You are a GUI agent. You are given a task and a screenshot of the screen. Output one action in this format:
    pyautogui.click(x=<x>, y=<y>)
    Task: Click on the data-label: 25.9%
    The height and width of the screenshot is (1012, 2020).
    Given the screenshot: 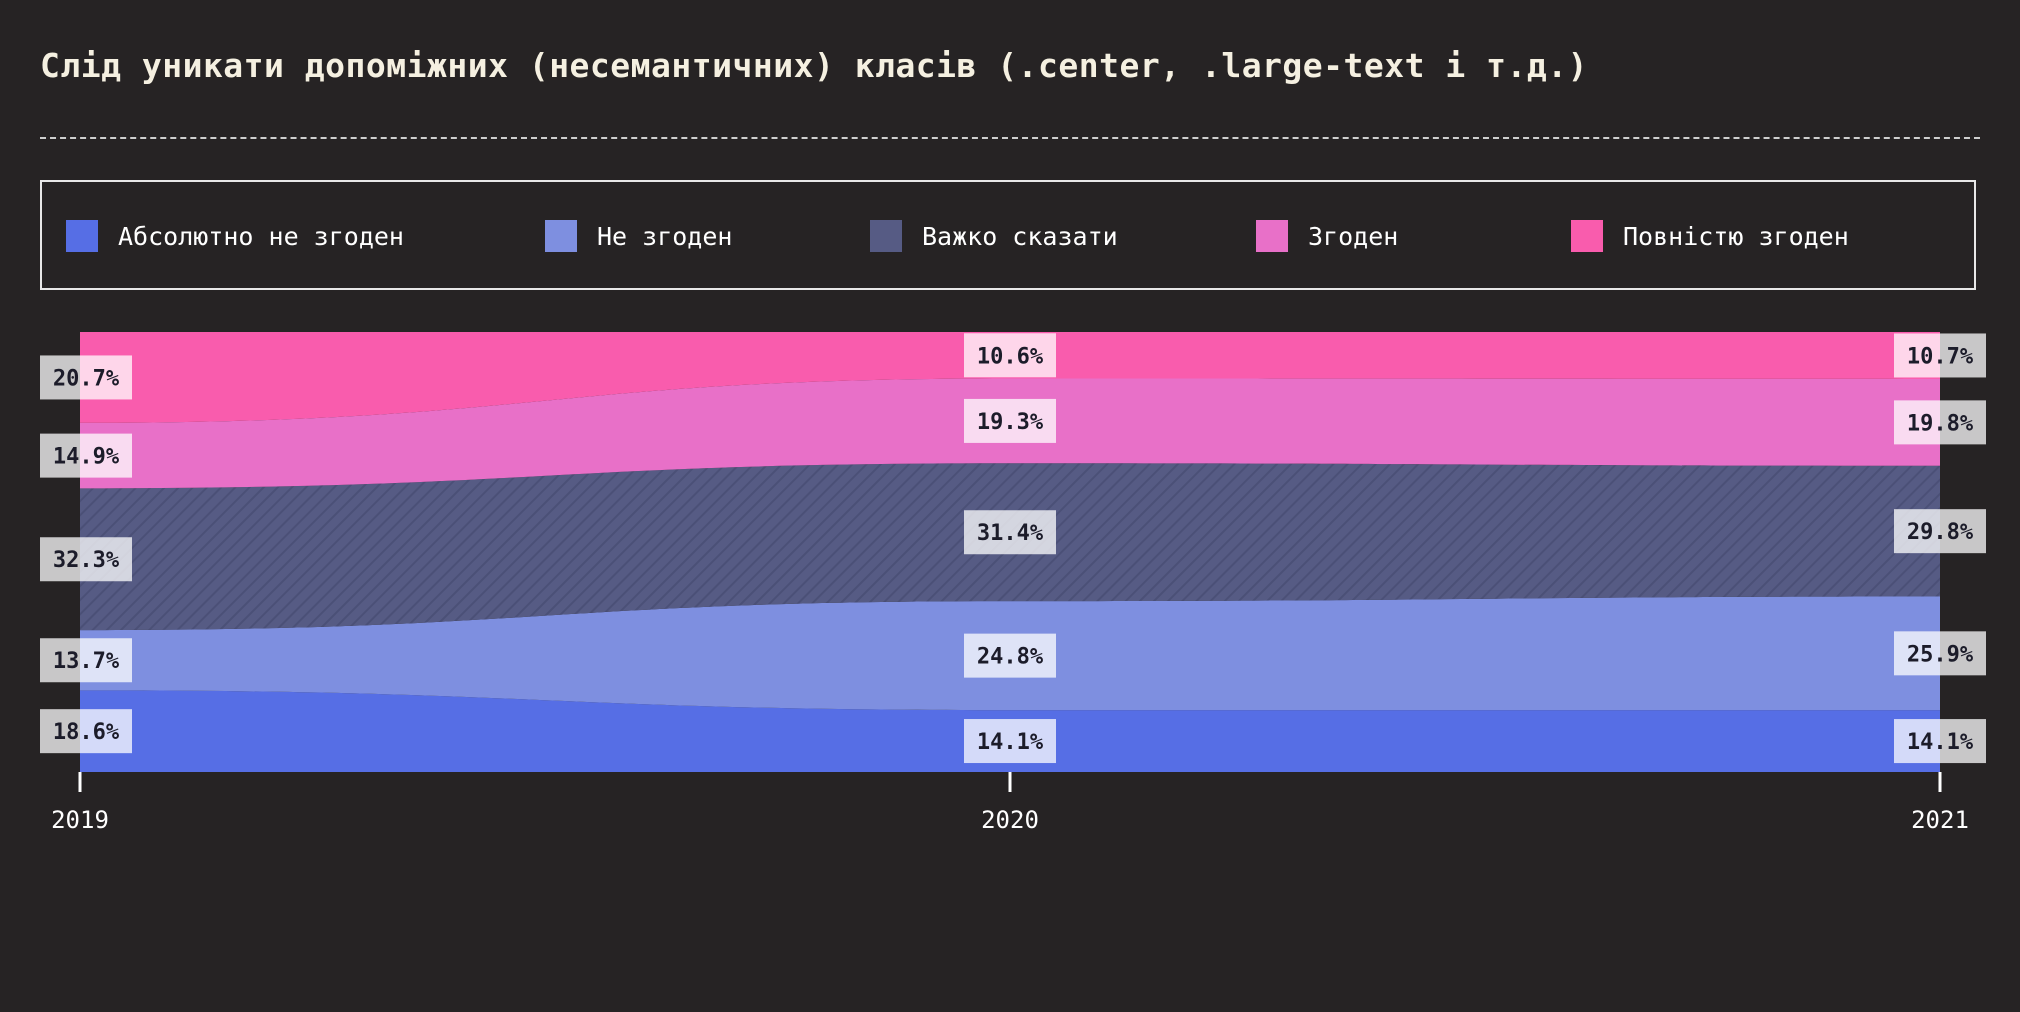 What is the action you would take?
    pyautogui.click(x=1940, y=653)
    